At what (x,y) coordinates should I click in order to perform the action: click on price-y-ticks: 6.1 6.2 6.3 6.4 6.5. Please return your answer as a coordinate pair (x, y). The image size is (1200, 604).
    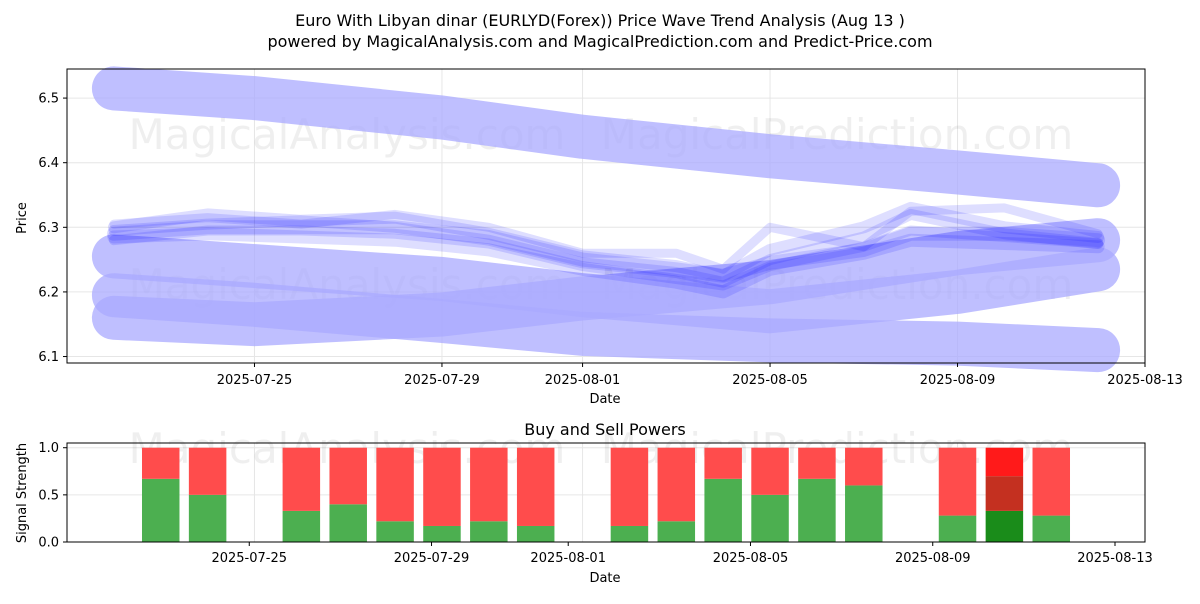
    Looking at the image, I should click on (52, 228).